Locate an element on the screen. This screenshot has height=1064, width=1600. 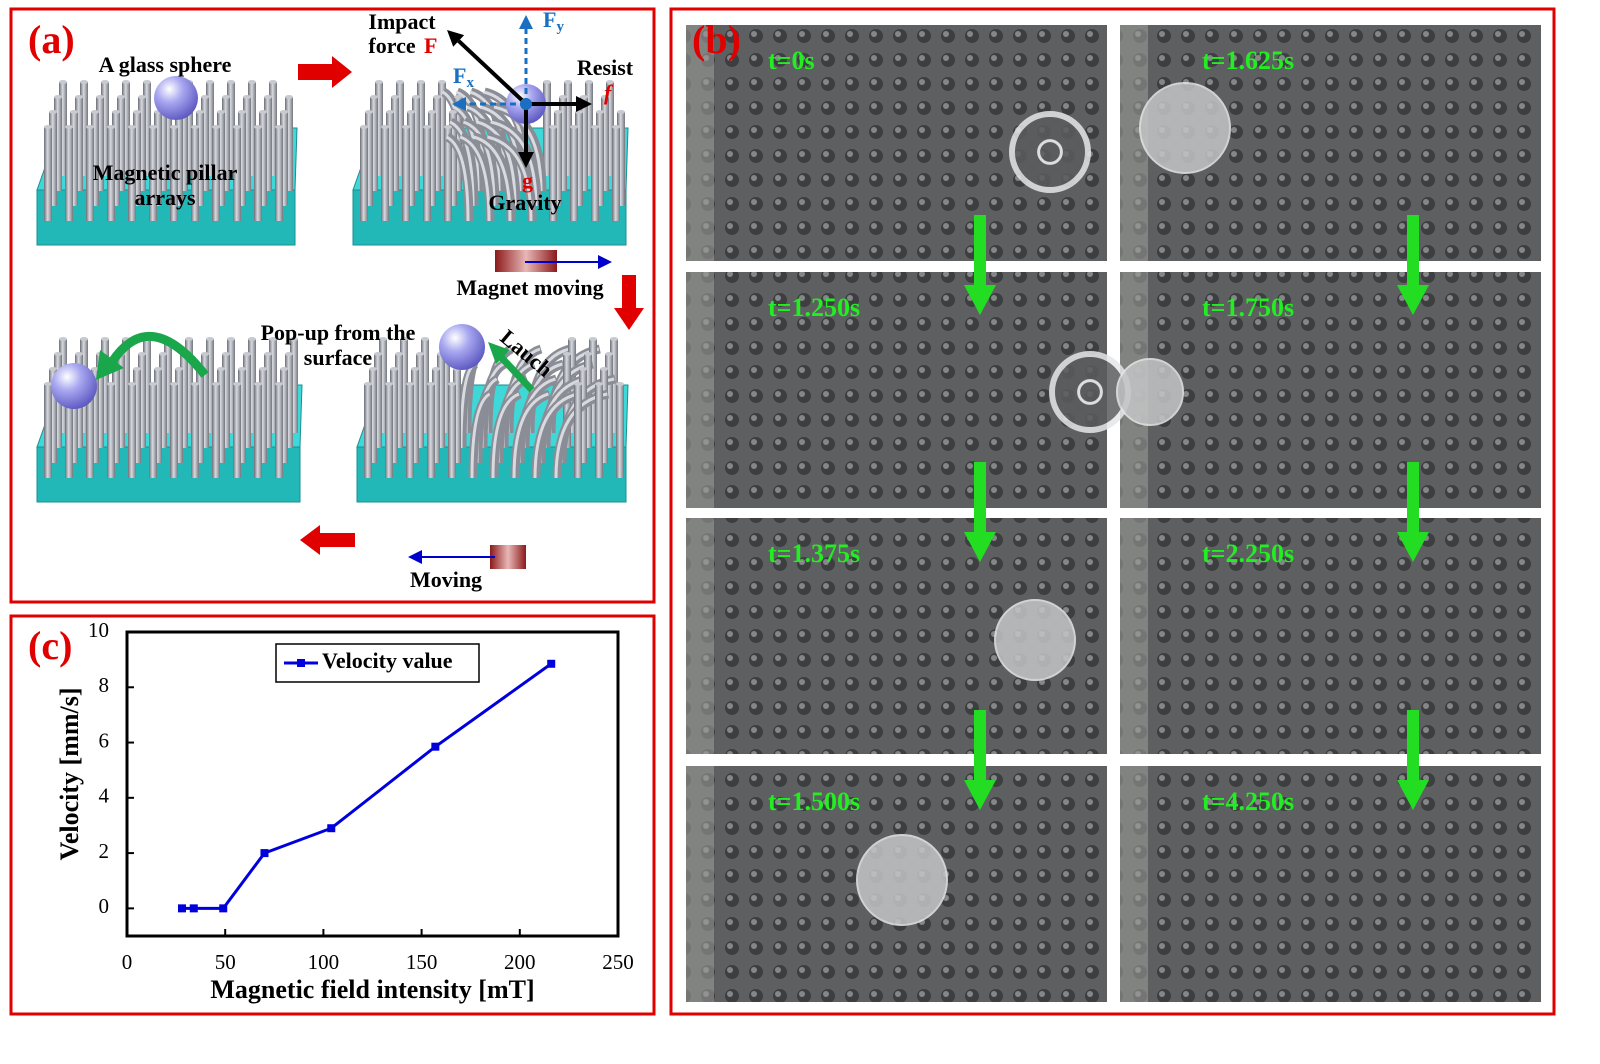
panel-label: (b) is located at coordinates (716, 39).